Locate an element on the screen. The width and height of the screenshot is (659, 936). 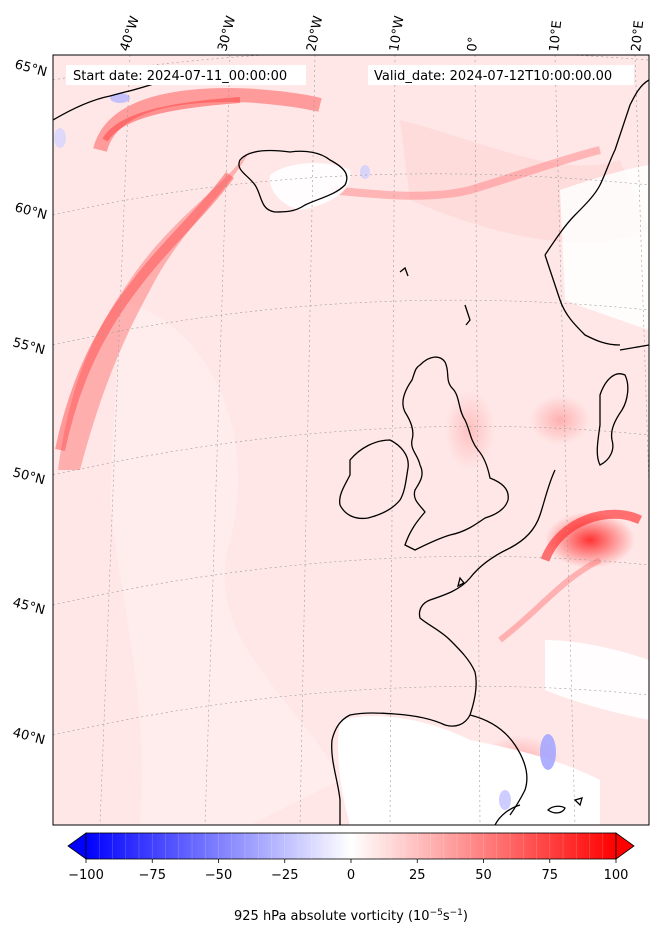
lat-label-40n: 40°N is located at coordinates (29, 736).